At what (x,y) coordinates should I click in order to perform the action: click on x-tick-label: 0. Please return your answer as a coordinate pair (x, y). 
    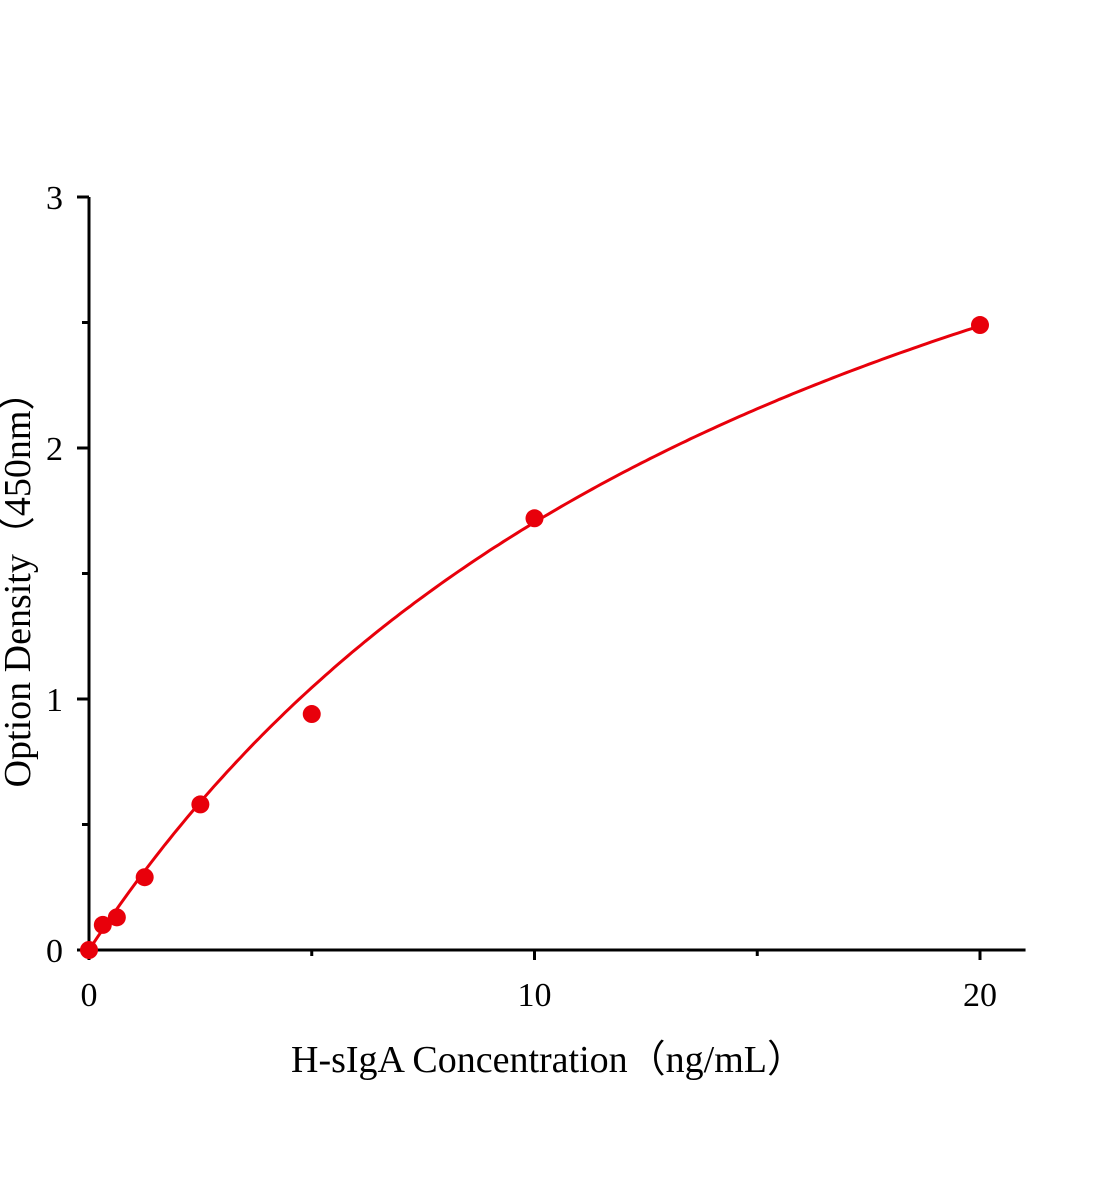
    Looking at the image, I should click on (89, 995).